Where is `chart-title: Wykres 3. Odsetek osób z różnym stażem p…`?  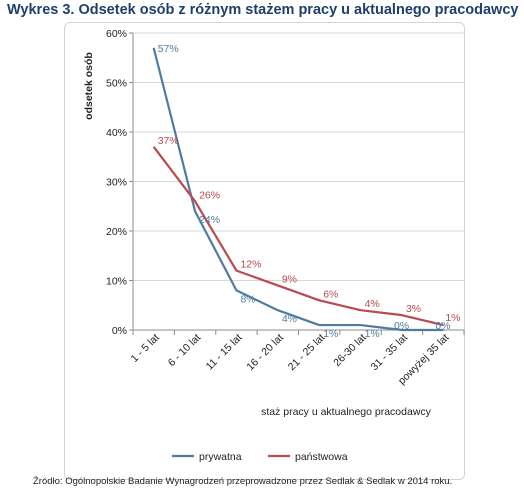
chart-title: Wykres 3. Odsetek osób z różnym stażem p… is located at coordinates (263, 10).